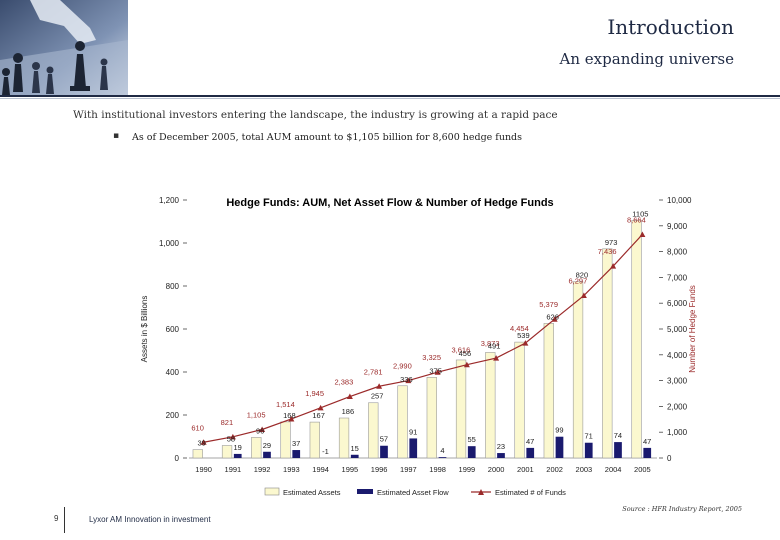 The height and width of the screenshot is (540, 780). Describe the element at coordinates (197, 454) in the screenshot. I see `bar-assets-1990` at that location.